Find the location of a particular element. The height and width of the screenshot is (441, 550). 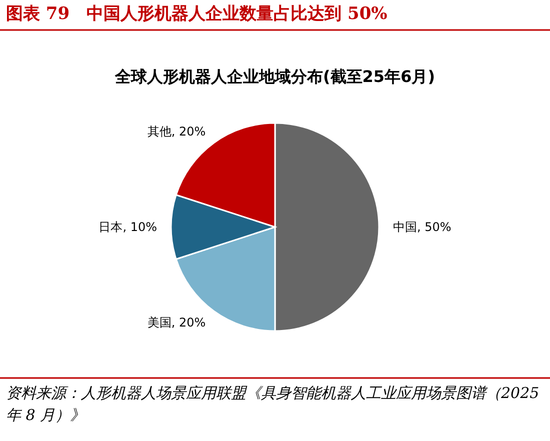

chart-subtitle: 全球人形机器人企业地域分布(截至25年6月) is located at coordinates (275, 76).